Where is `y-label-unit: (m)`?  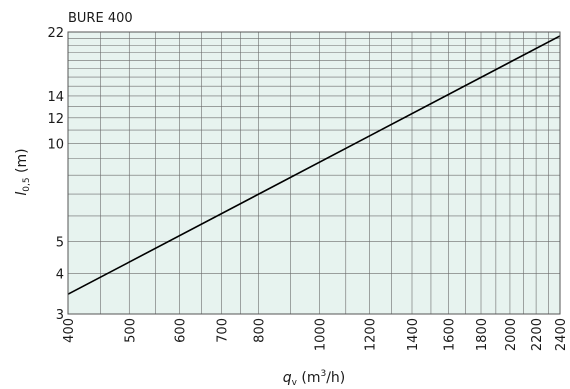 y-label-unit: (m) is located at coordinates (22, 162).